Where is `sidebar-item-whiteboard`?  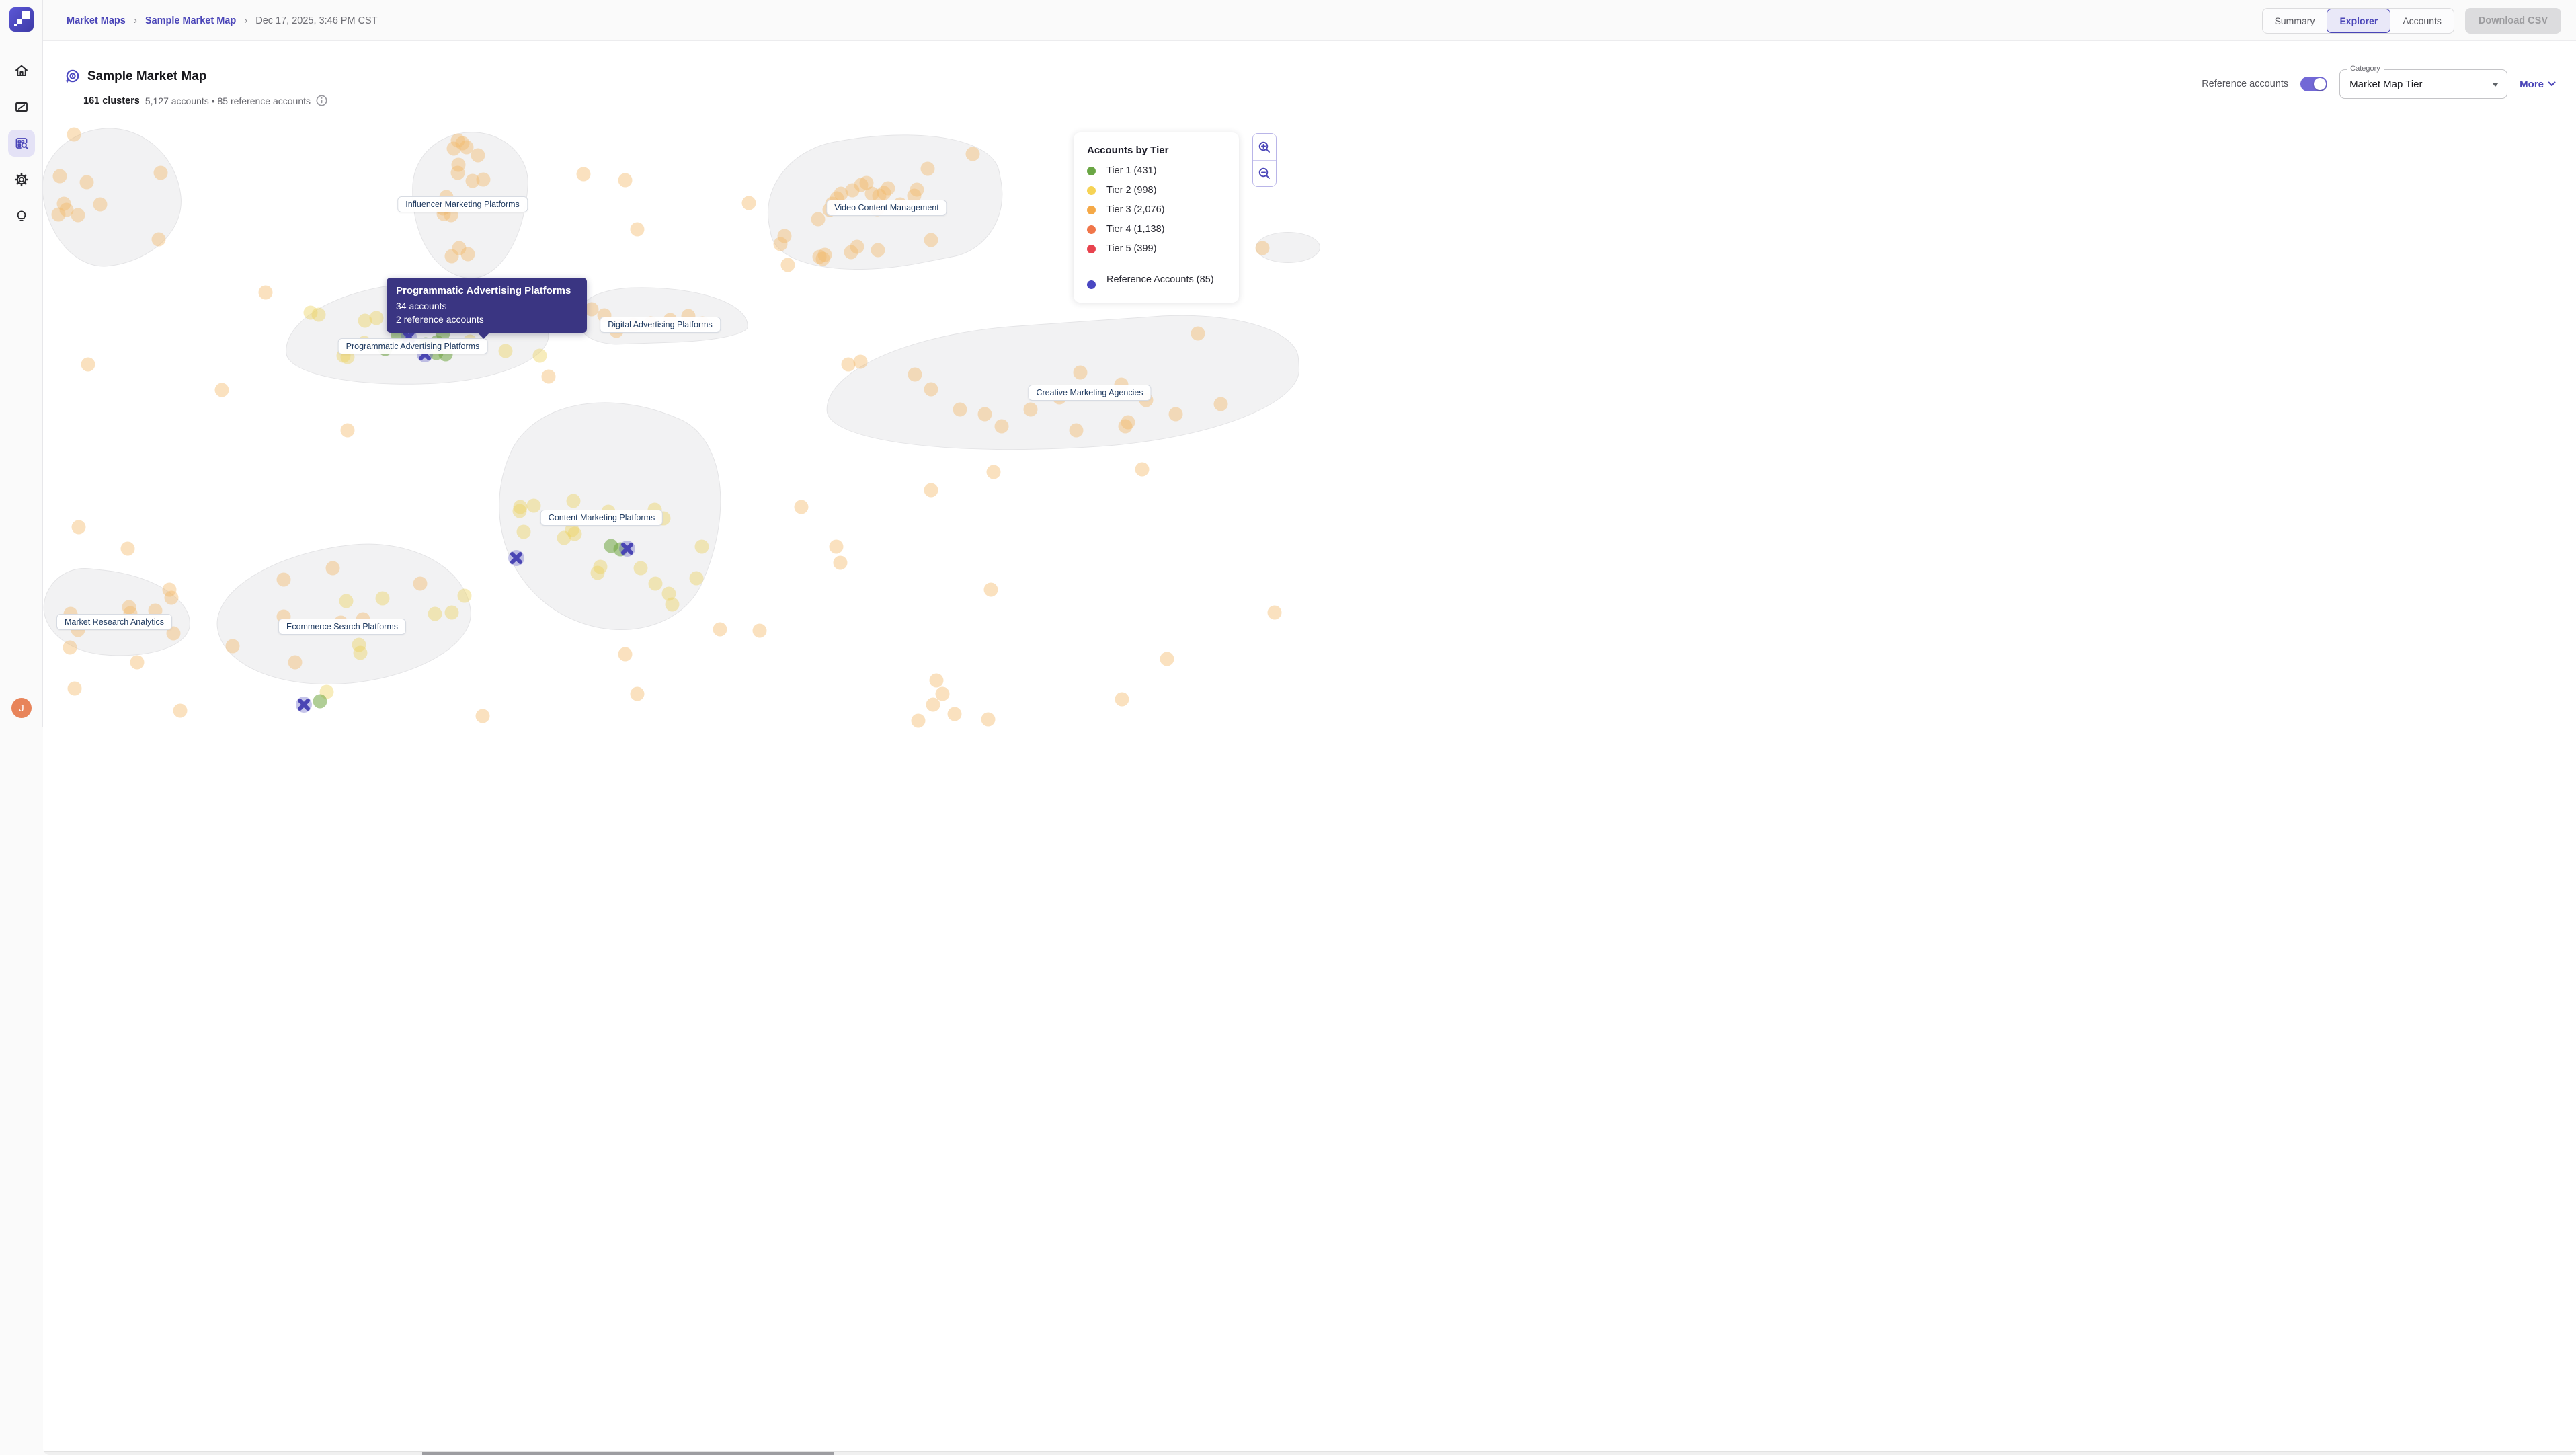
sidebar-item-whiteboard is located at coordinates (21, 106).